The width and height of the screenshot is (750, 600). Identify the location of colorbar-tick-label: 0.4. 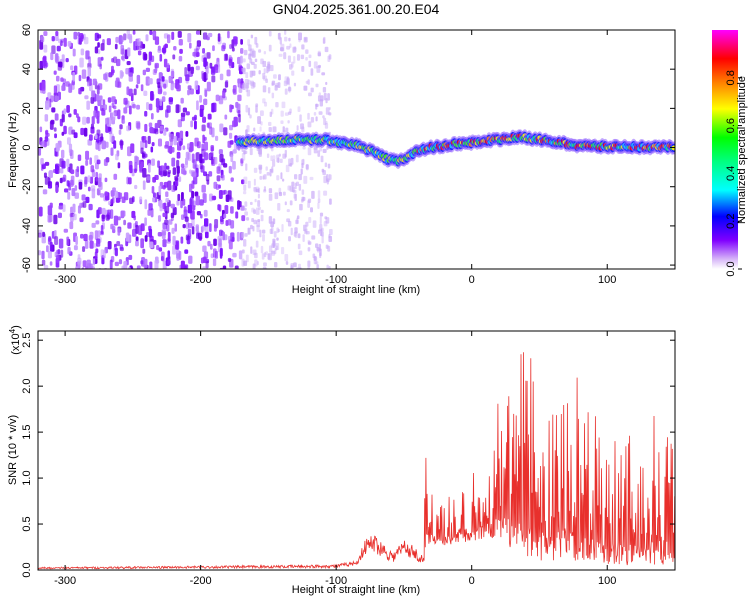
(731, 173).